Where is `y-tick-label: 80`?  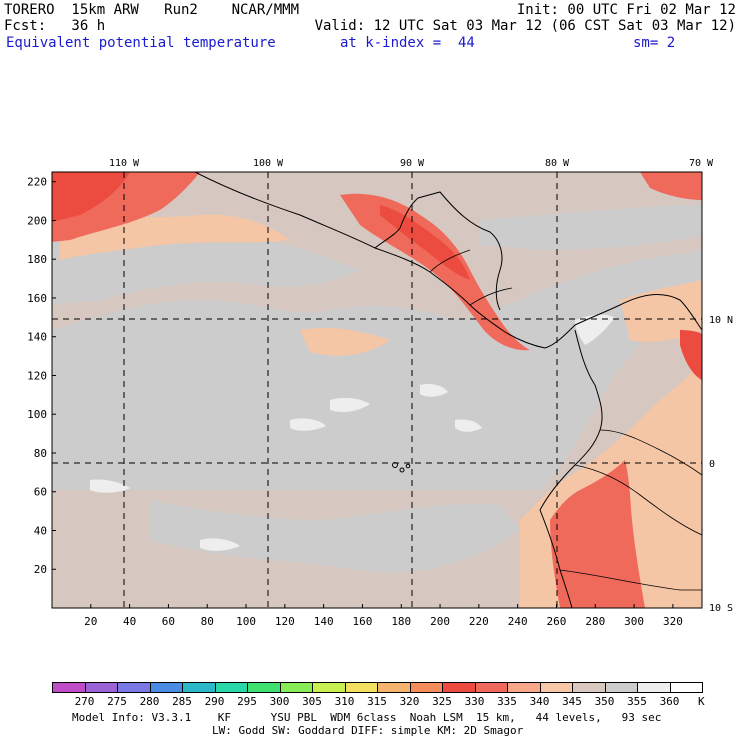 y-tick-label: 80 is located at coordinates (40, 453).